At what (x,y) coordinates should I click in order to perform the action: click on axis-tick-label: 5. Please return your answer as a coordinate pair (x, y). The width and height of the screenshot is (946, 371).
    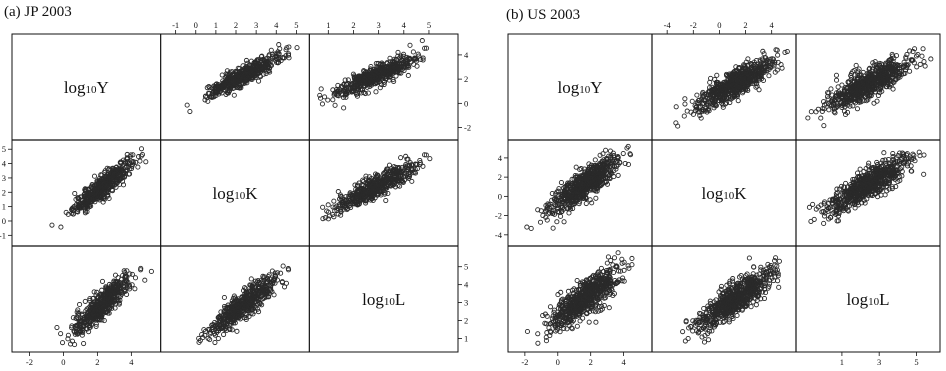
    Looking at the image, I should click on (296, 25).